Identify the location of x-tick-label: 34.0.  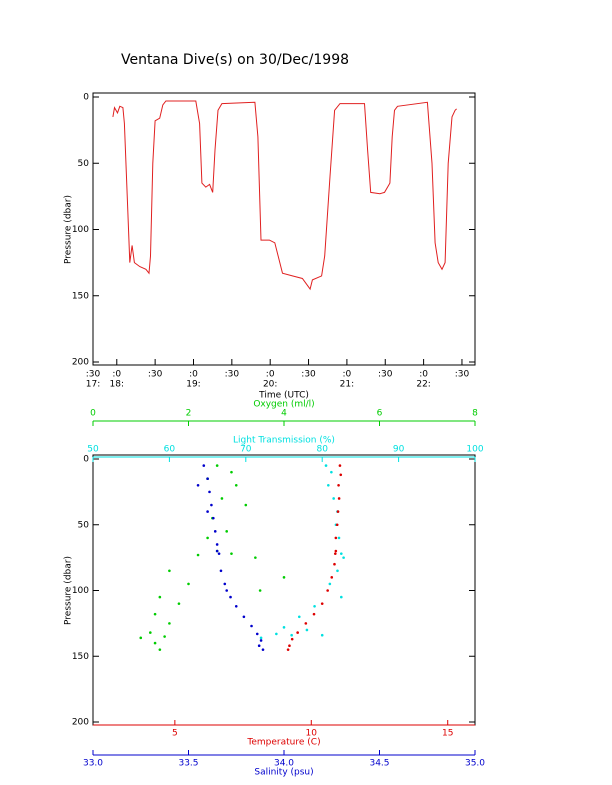
(284, 764).